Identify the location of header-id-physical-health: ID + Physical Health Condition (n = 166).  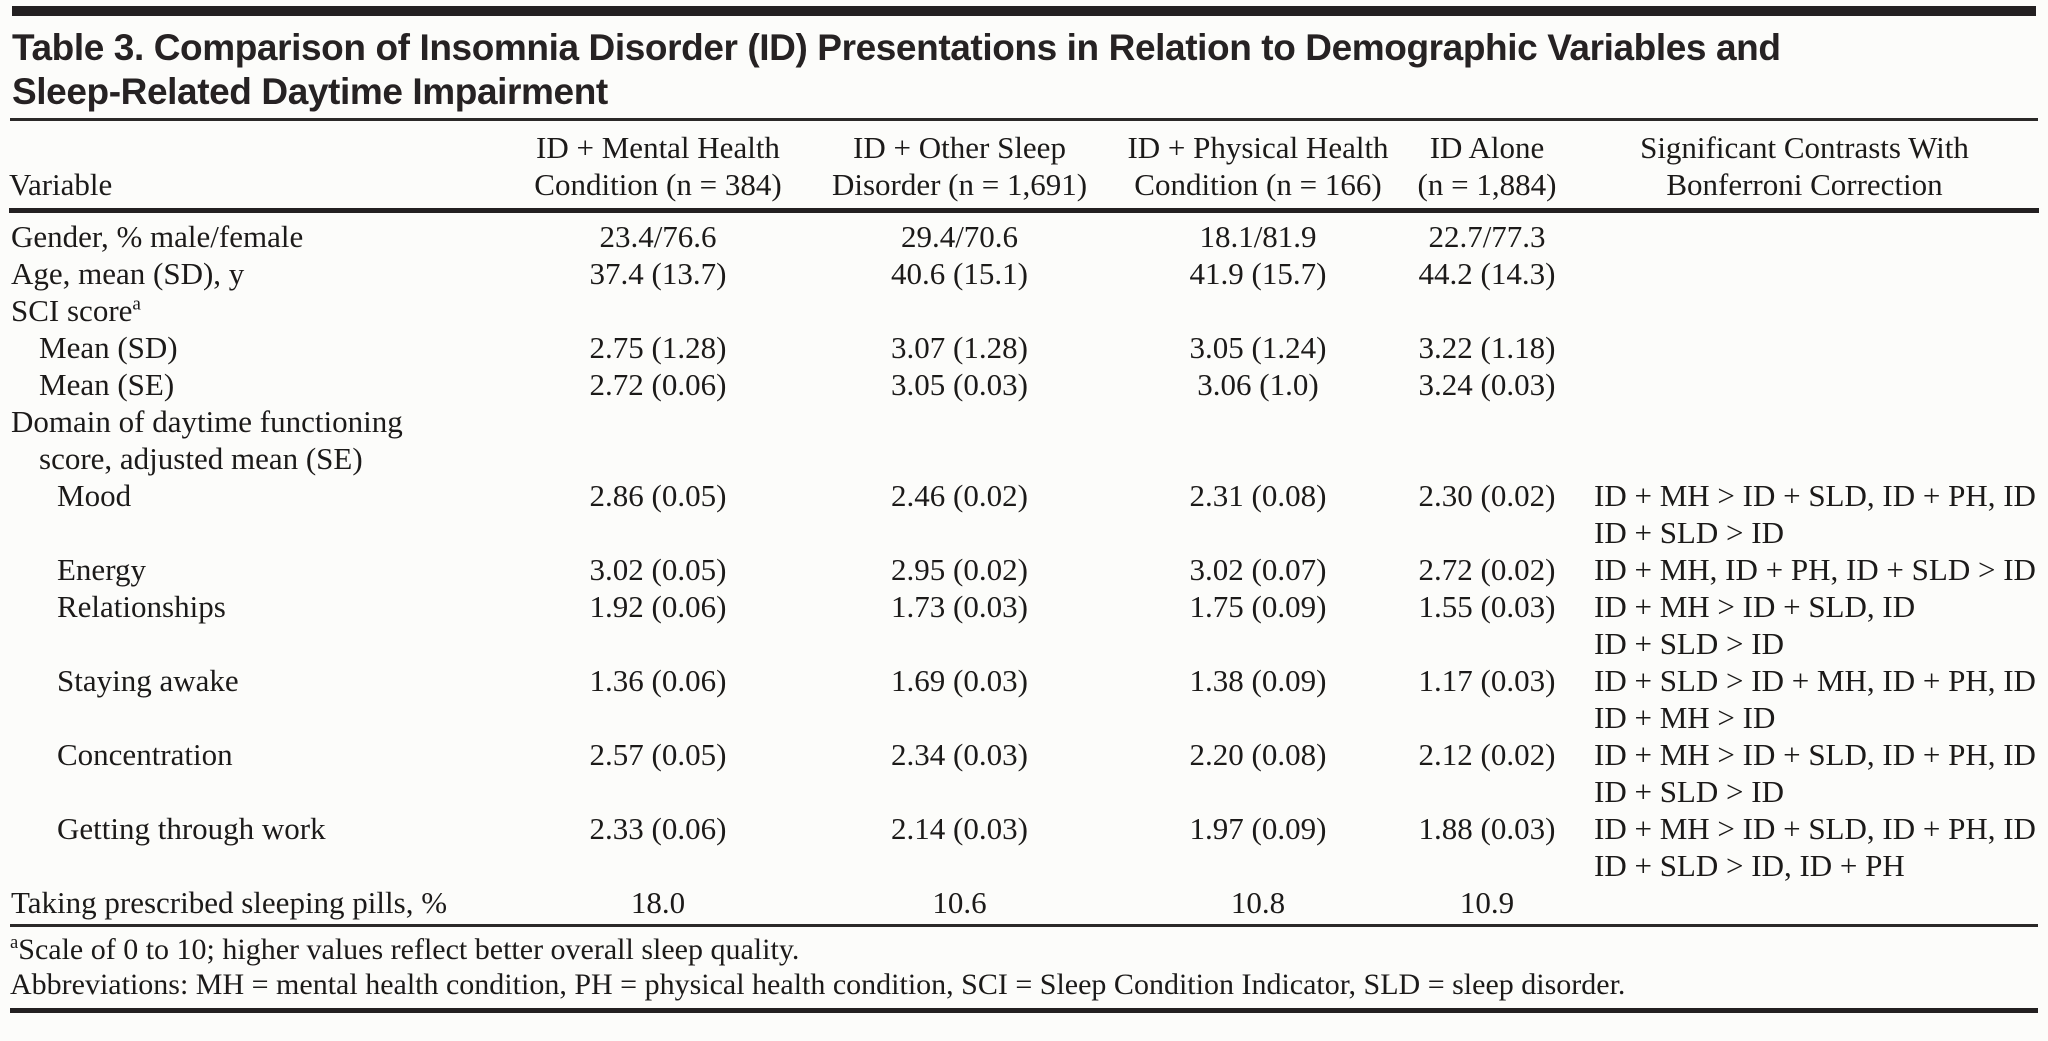
(1258, 167).